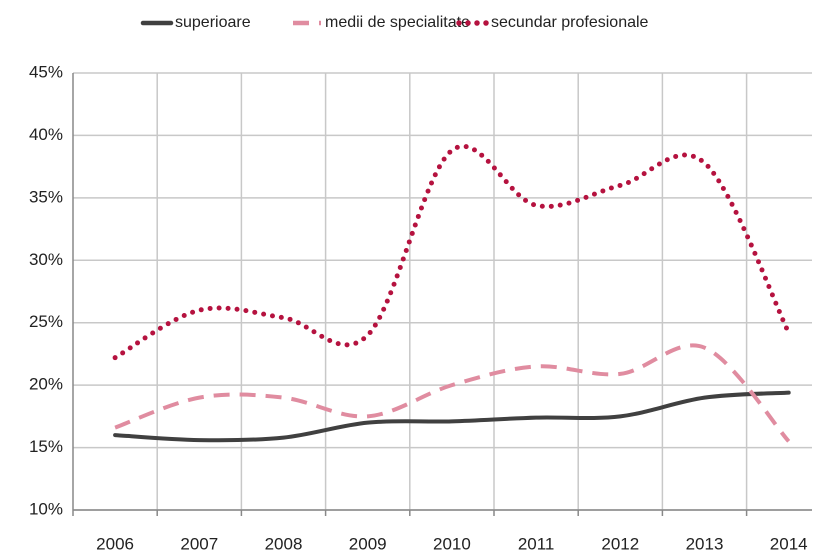 This screenshot has width=820, height=554. Describe the element at coordinates (46, 446) in the screenshot. I see `y-tick-label: 15%` at that location.